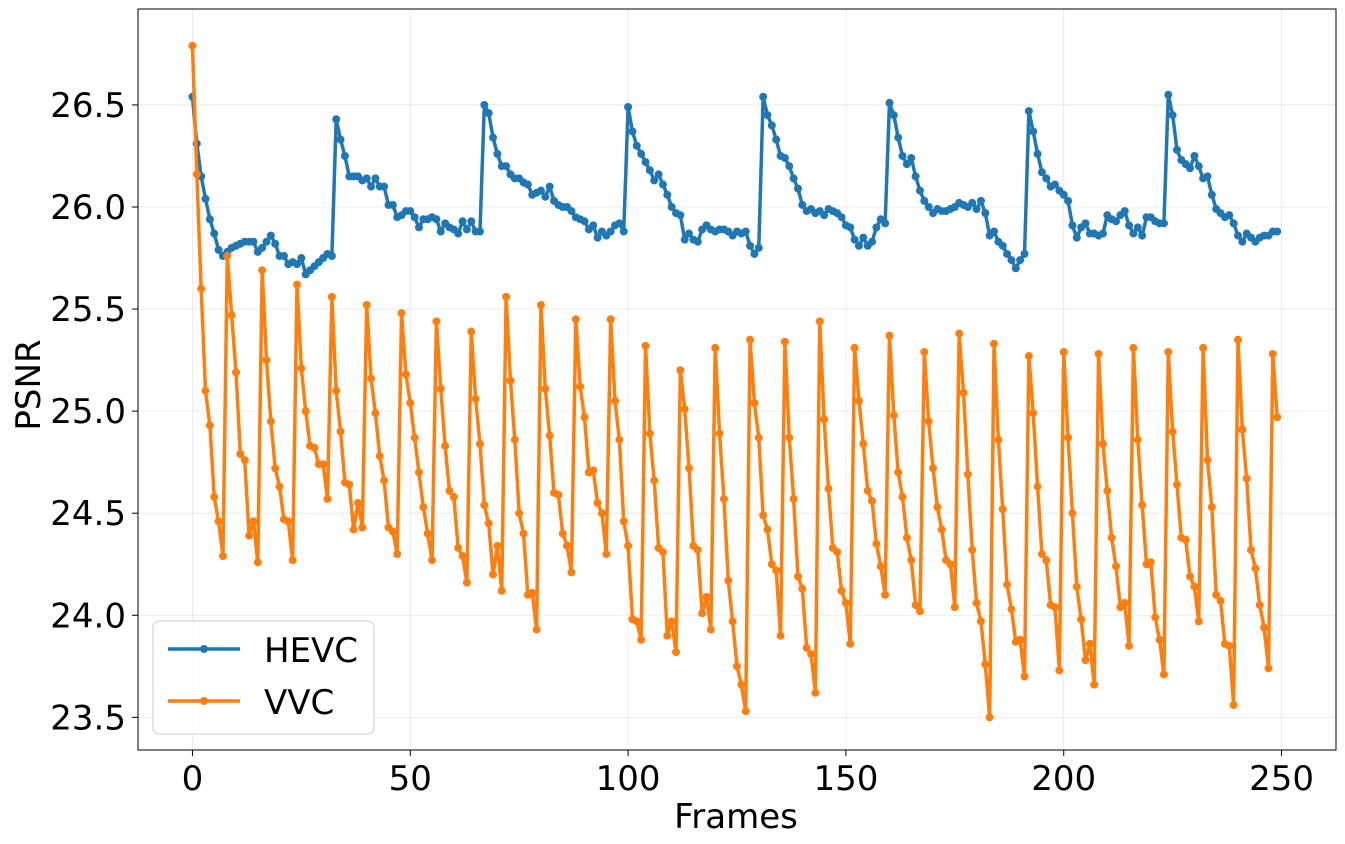  I want to click on x-tick-label: 150, so click(845, 779).